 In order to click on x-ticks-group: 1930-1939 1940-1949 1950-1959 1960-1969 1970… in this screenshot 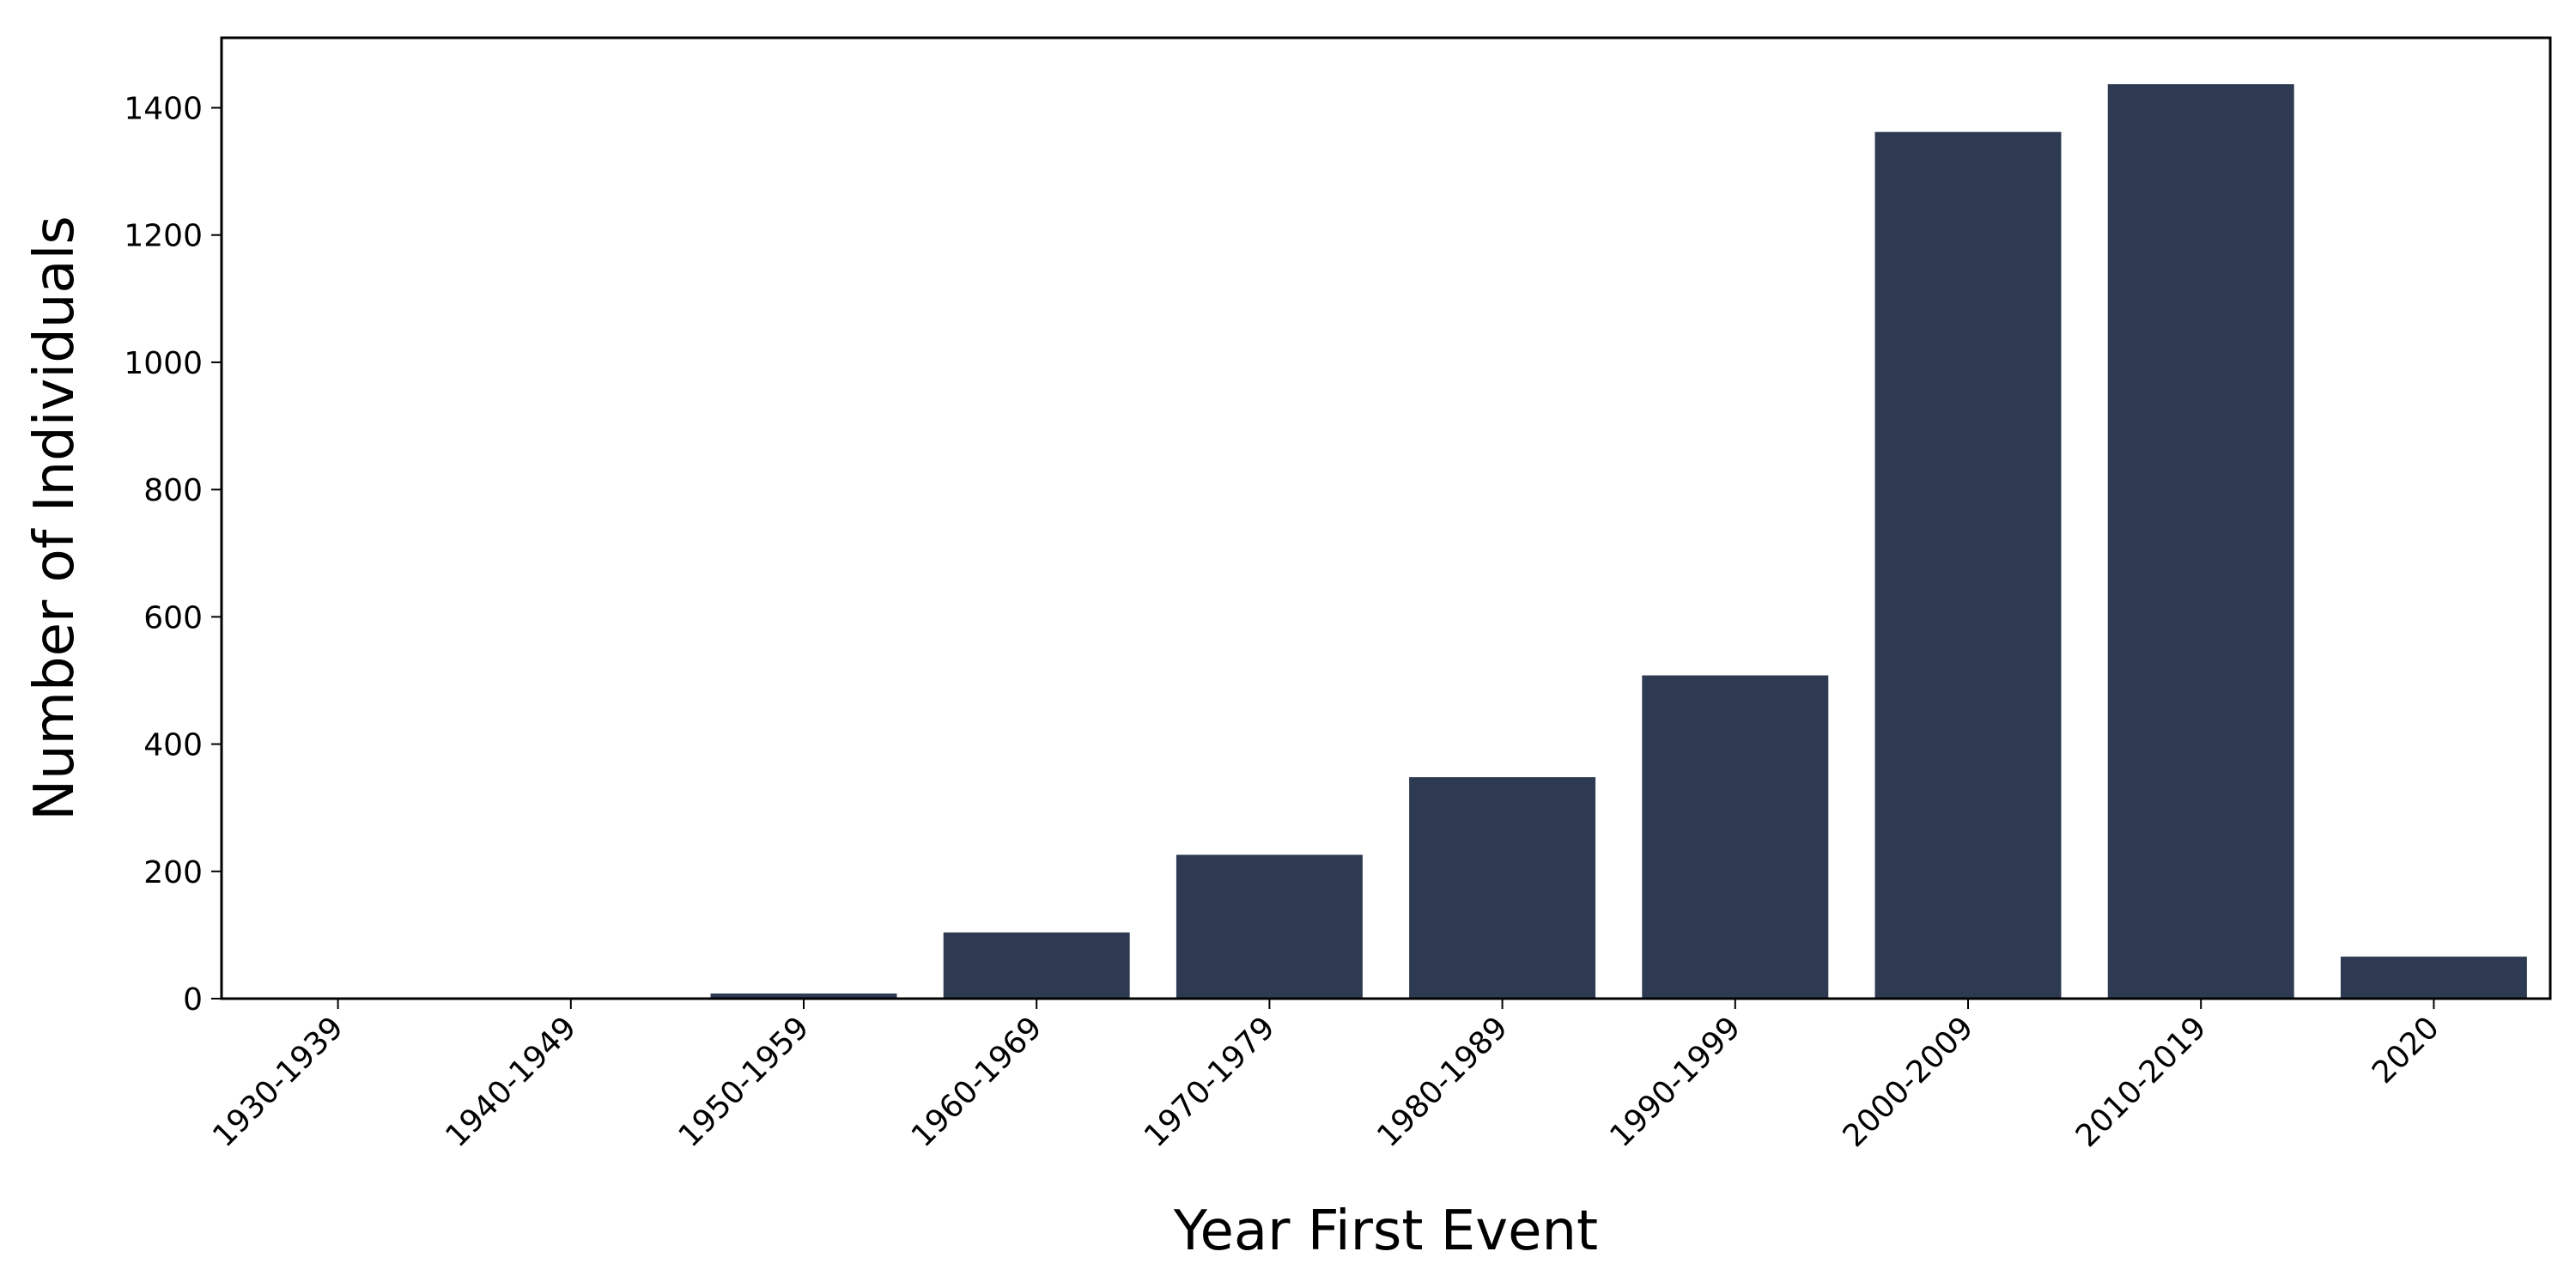, I will do `click(1326, 1076)`.